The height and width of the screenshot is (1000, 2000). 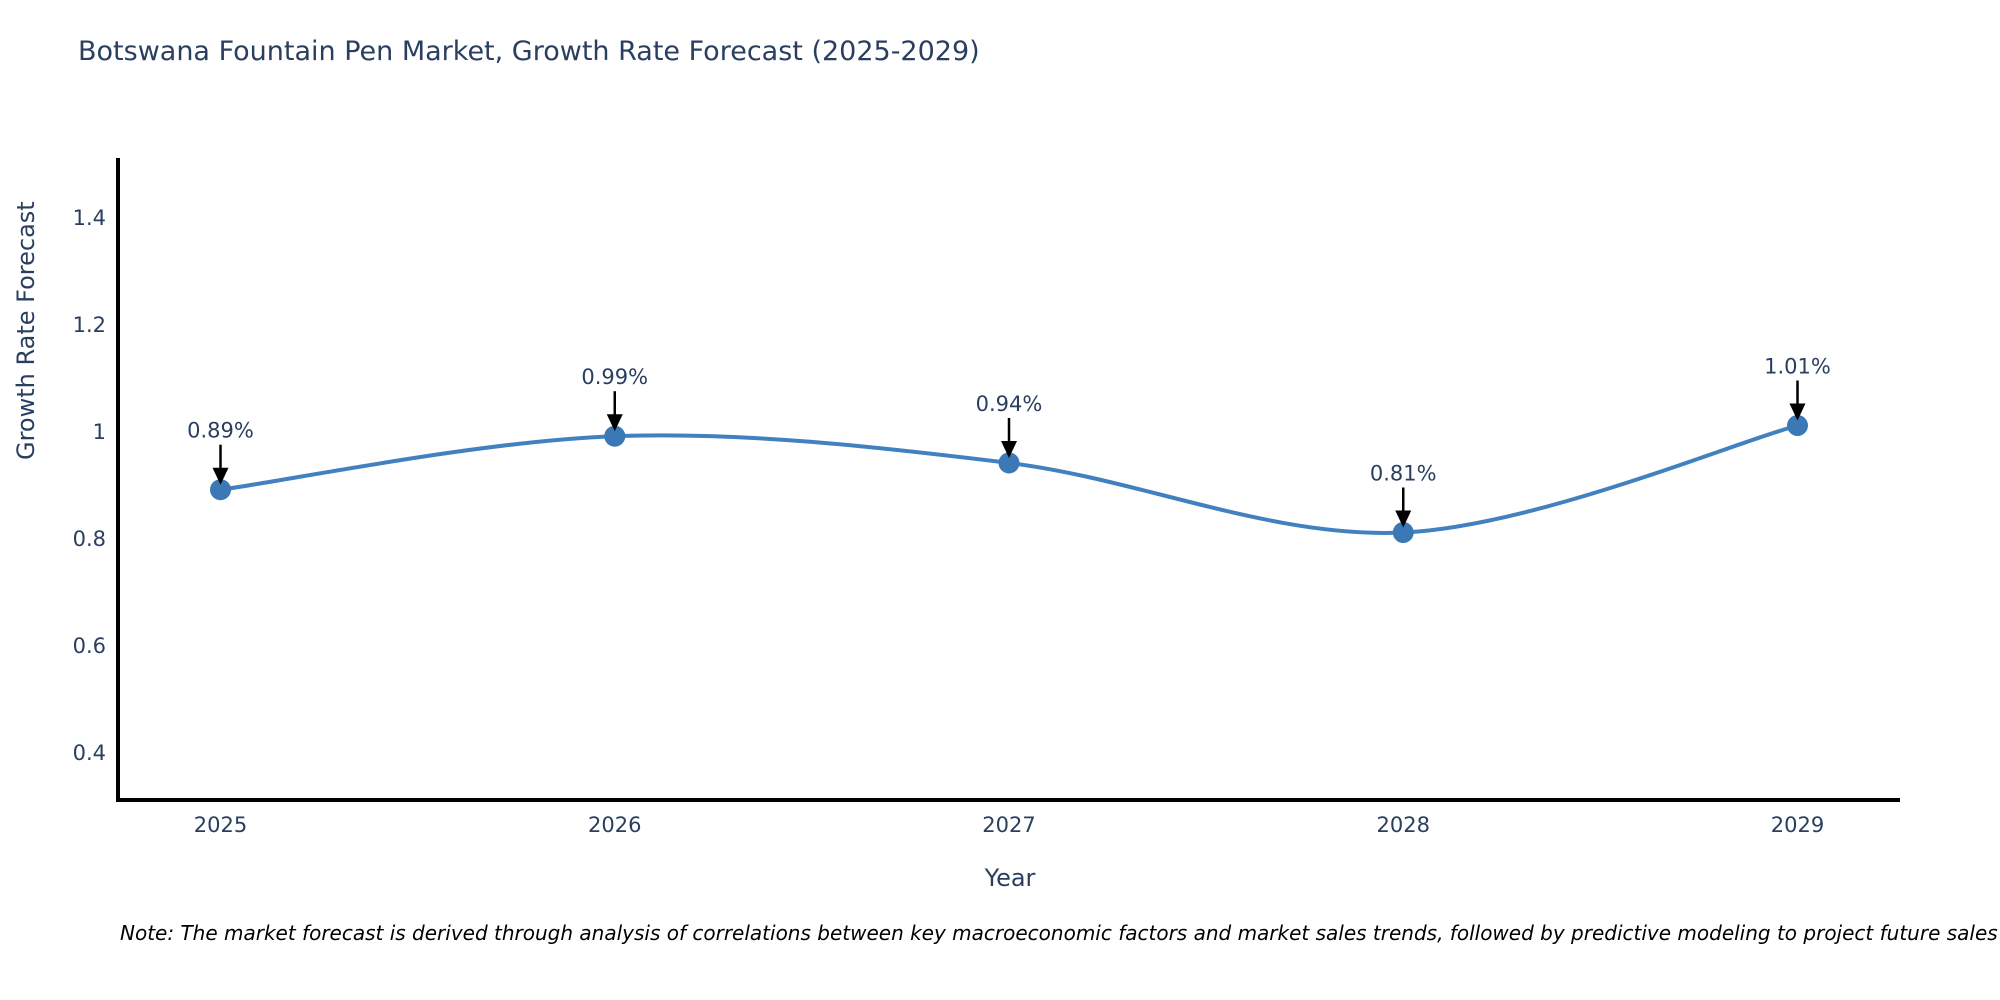 I want to click on data-point-label: 0.99%, so click(x=614, y=377).